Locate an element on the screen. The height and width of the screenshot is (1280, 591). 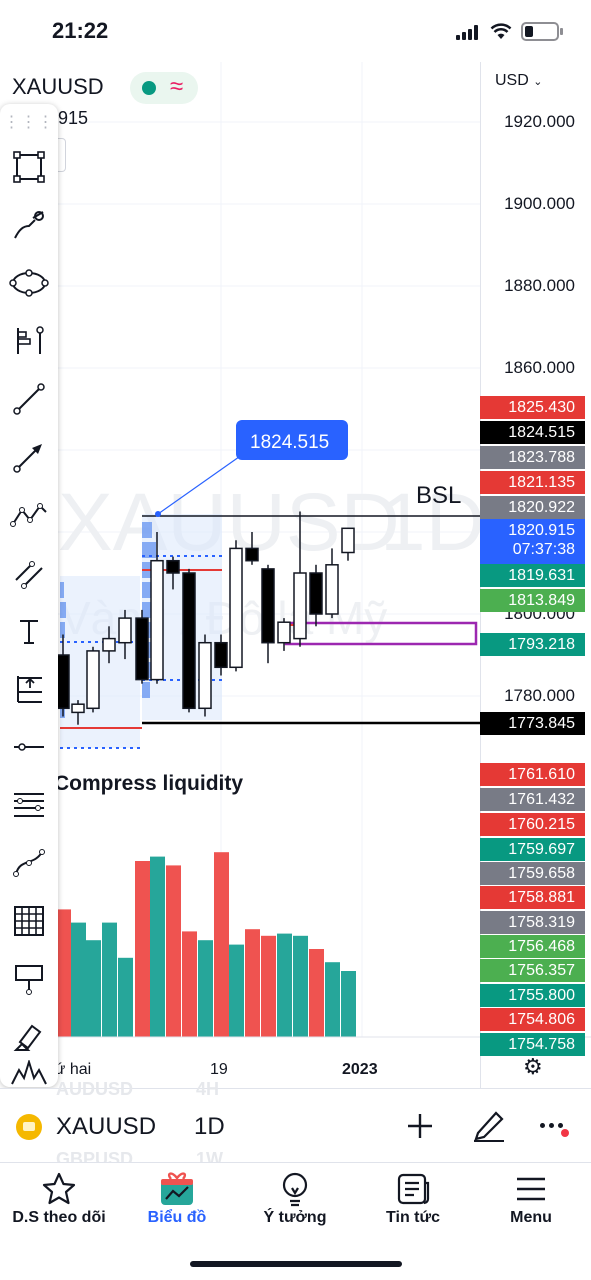
market-status-pill: ≈ is located at coordinates (164, 88).